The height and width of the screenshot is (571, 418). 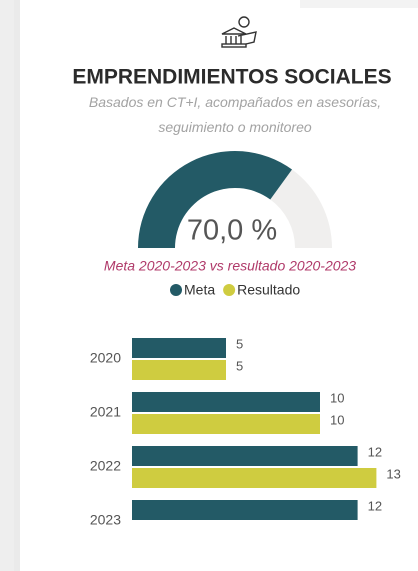 What do you see at coordinates (199, 290) in the screenshot?
I see `legend-label: Meta` at bounding box center [199, 290].